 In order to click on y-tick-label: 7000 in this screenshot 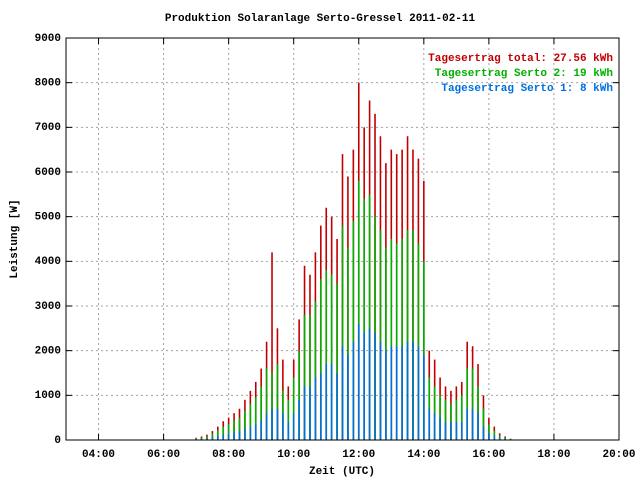, I will do `click(48, 128)`.